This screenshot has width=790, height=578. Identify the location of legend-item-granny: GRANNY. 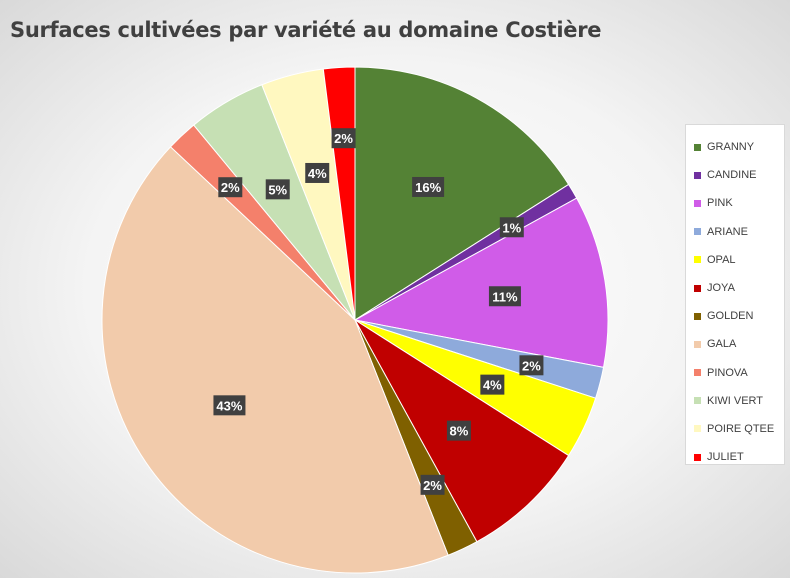
(735, 147).